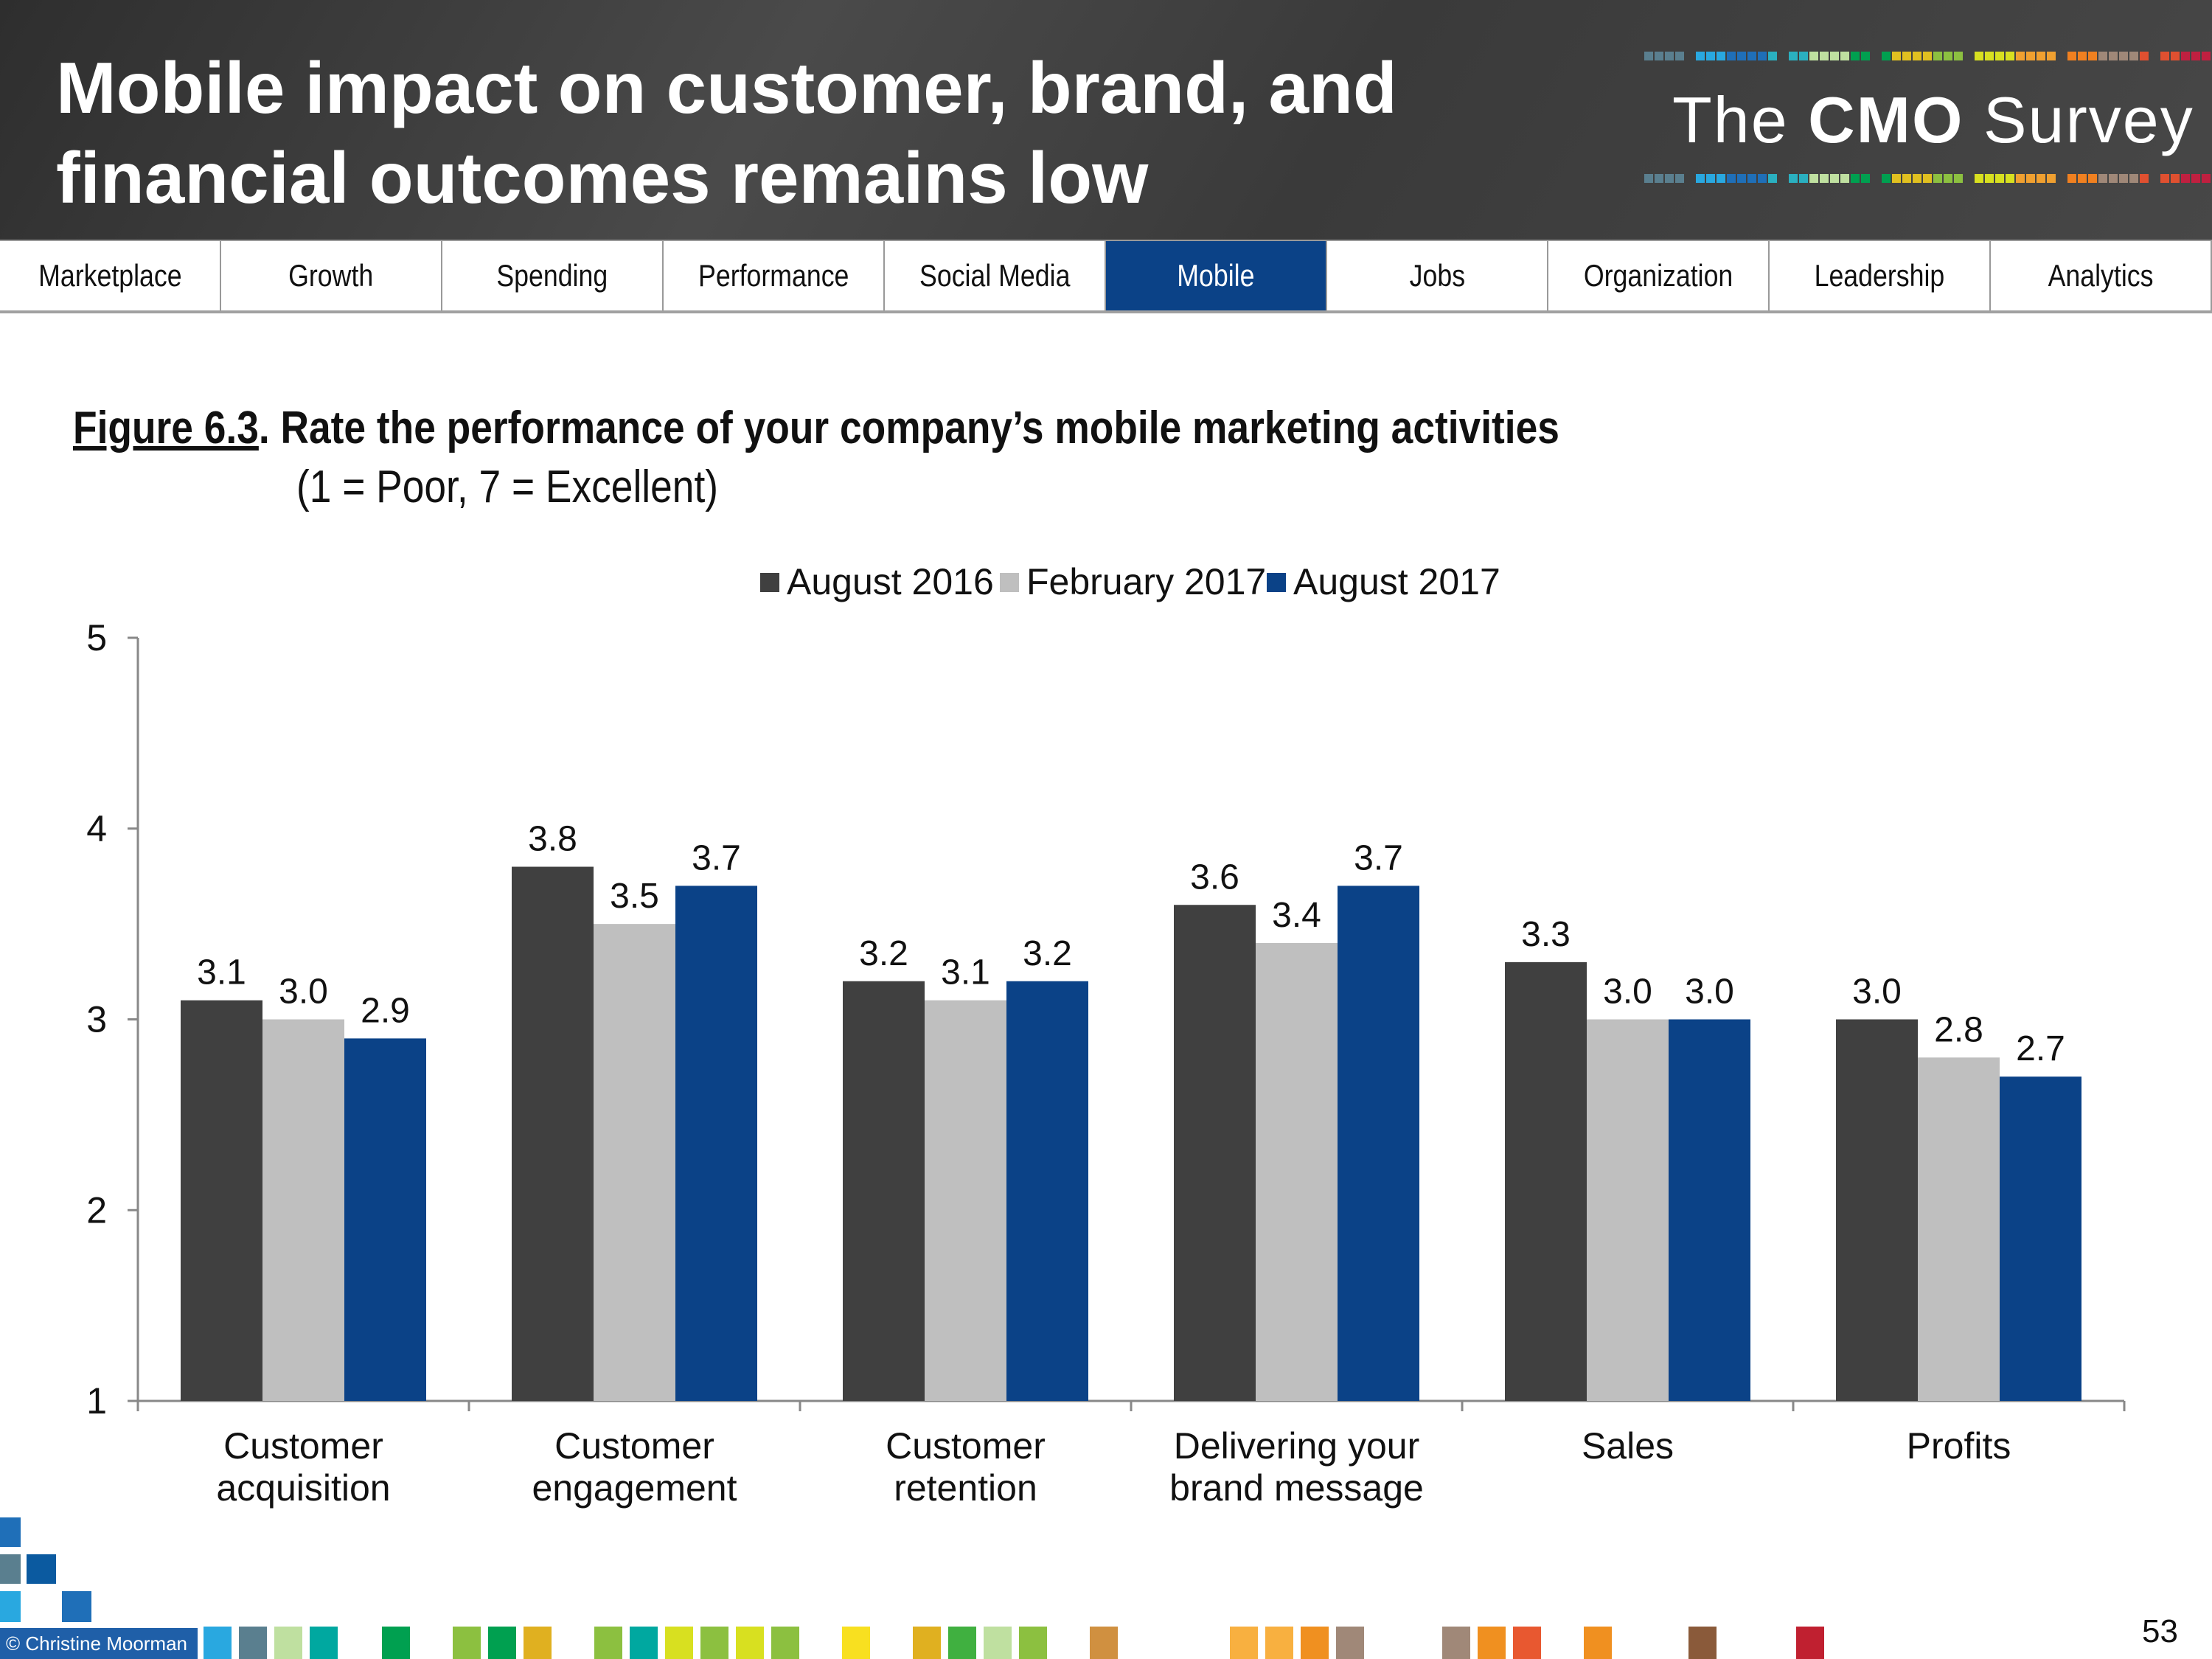 This screenshot has width=2212, height=1659. Describe the element at coordinates (995, 275) in the screenshot. I see `nav-tab-social-media: Social Media` at that location.